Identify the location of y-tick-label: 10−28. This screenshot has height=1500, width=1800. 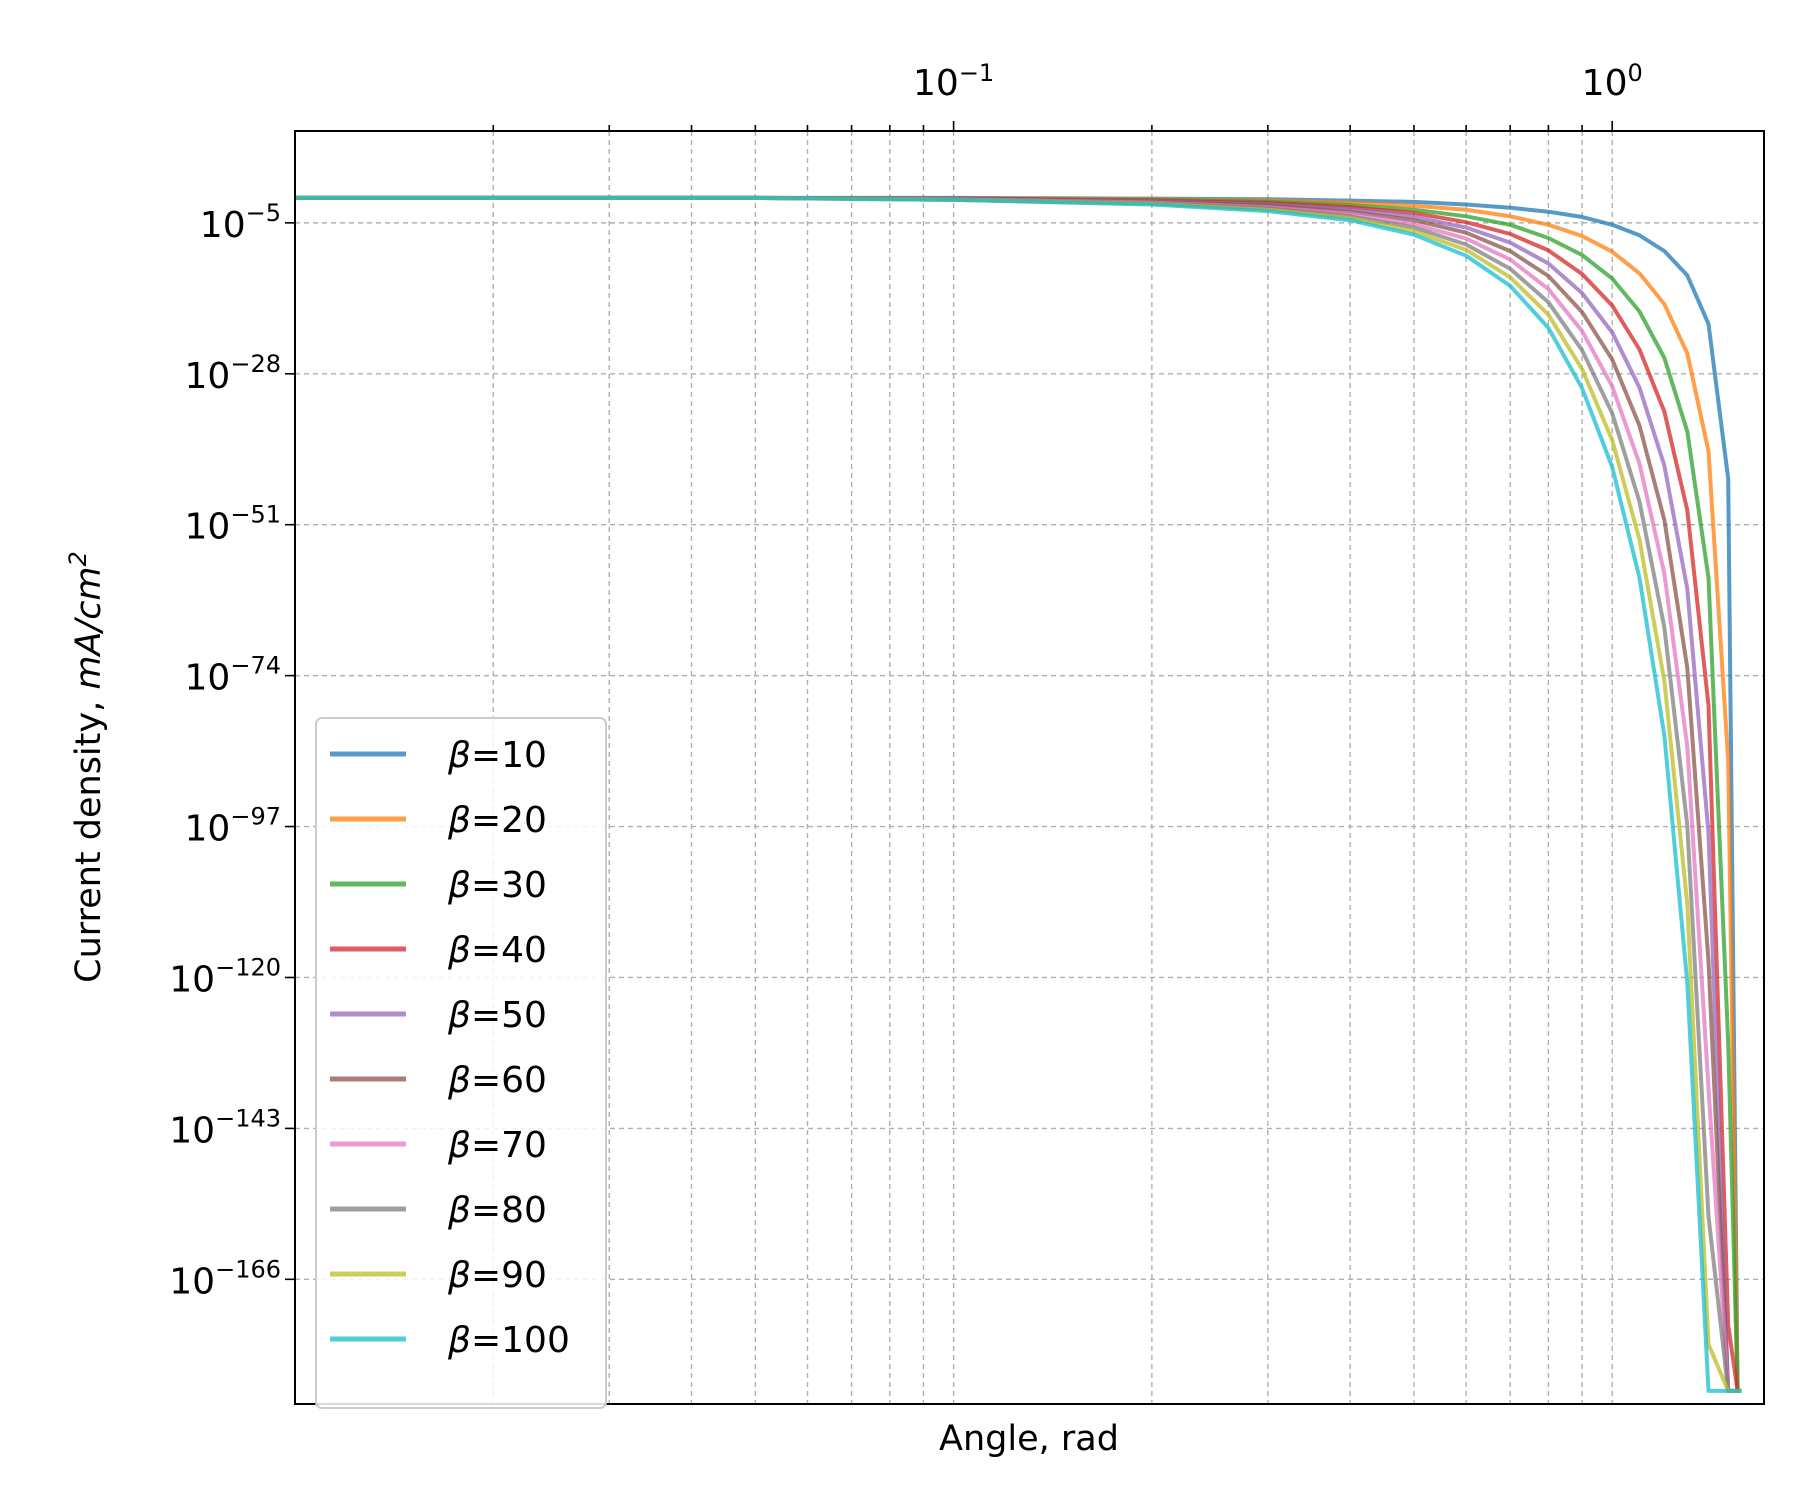
(233, 373).